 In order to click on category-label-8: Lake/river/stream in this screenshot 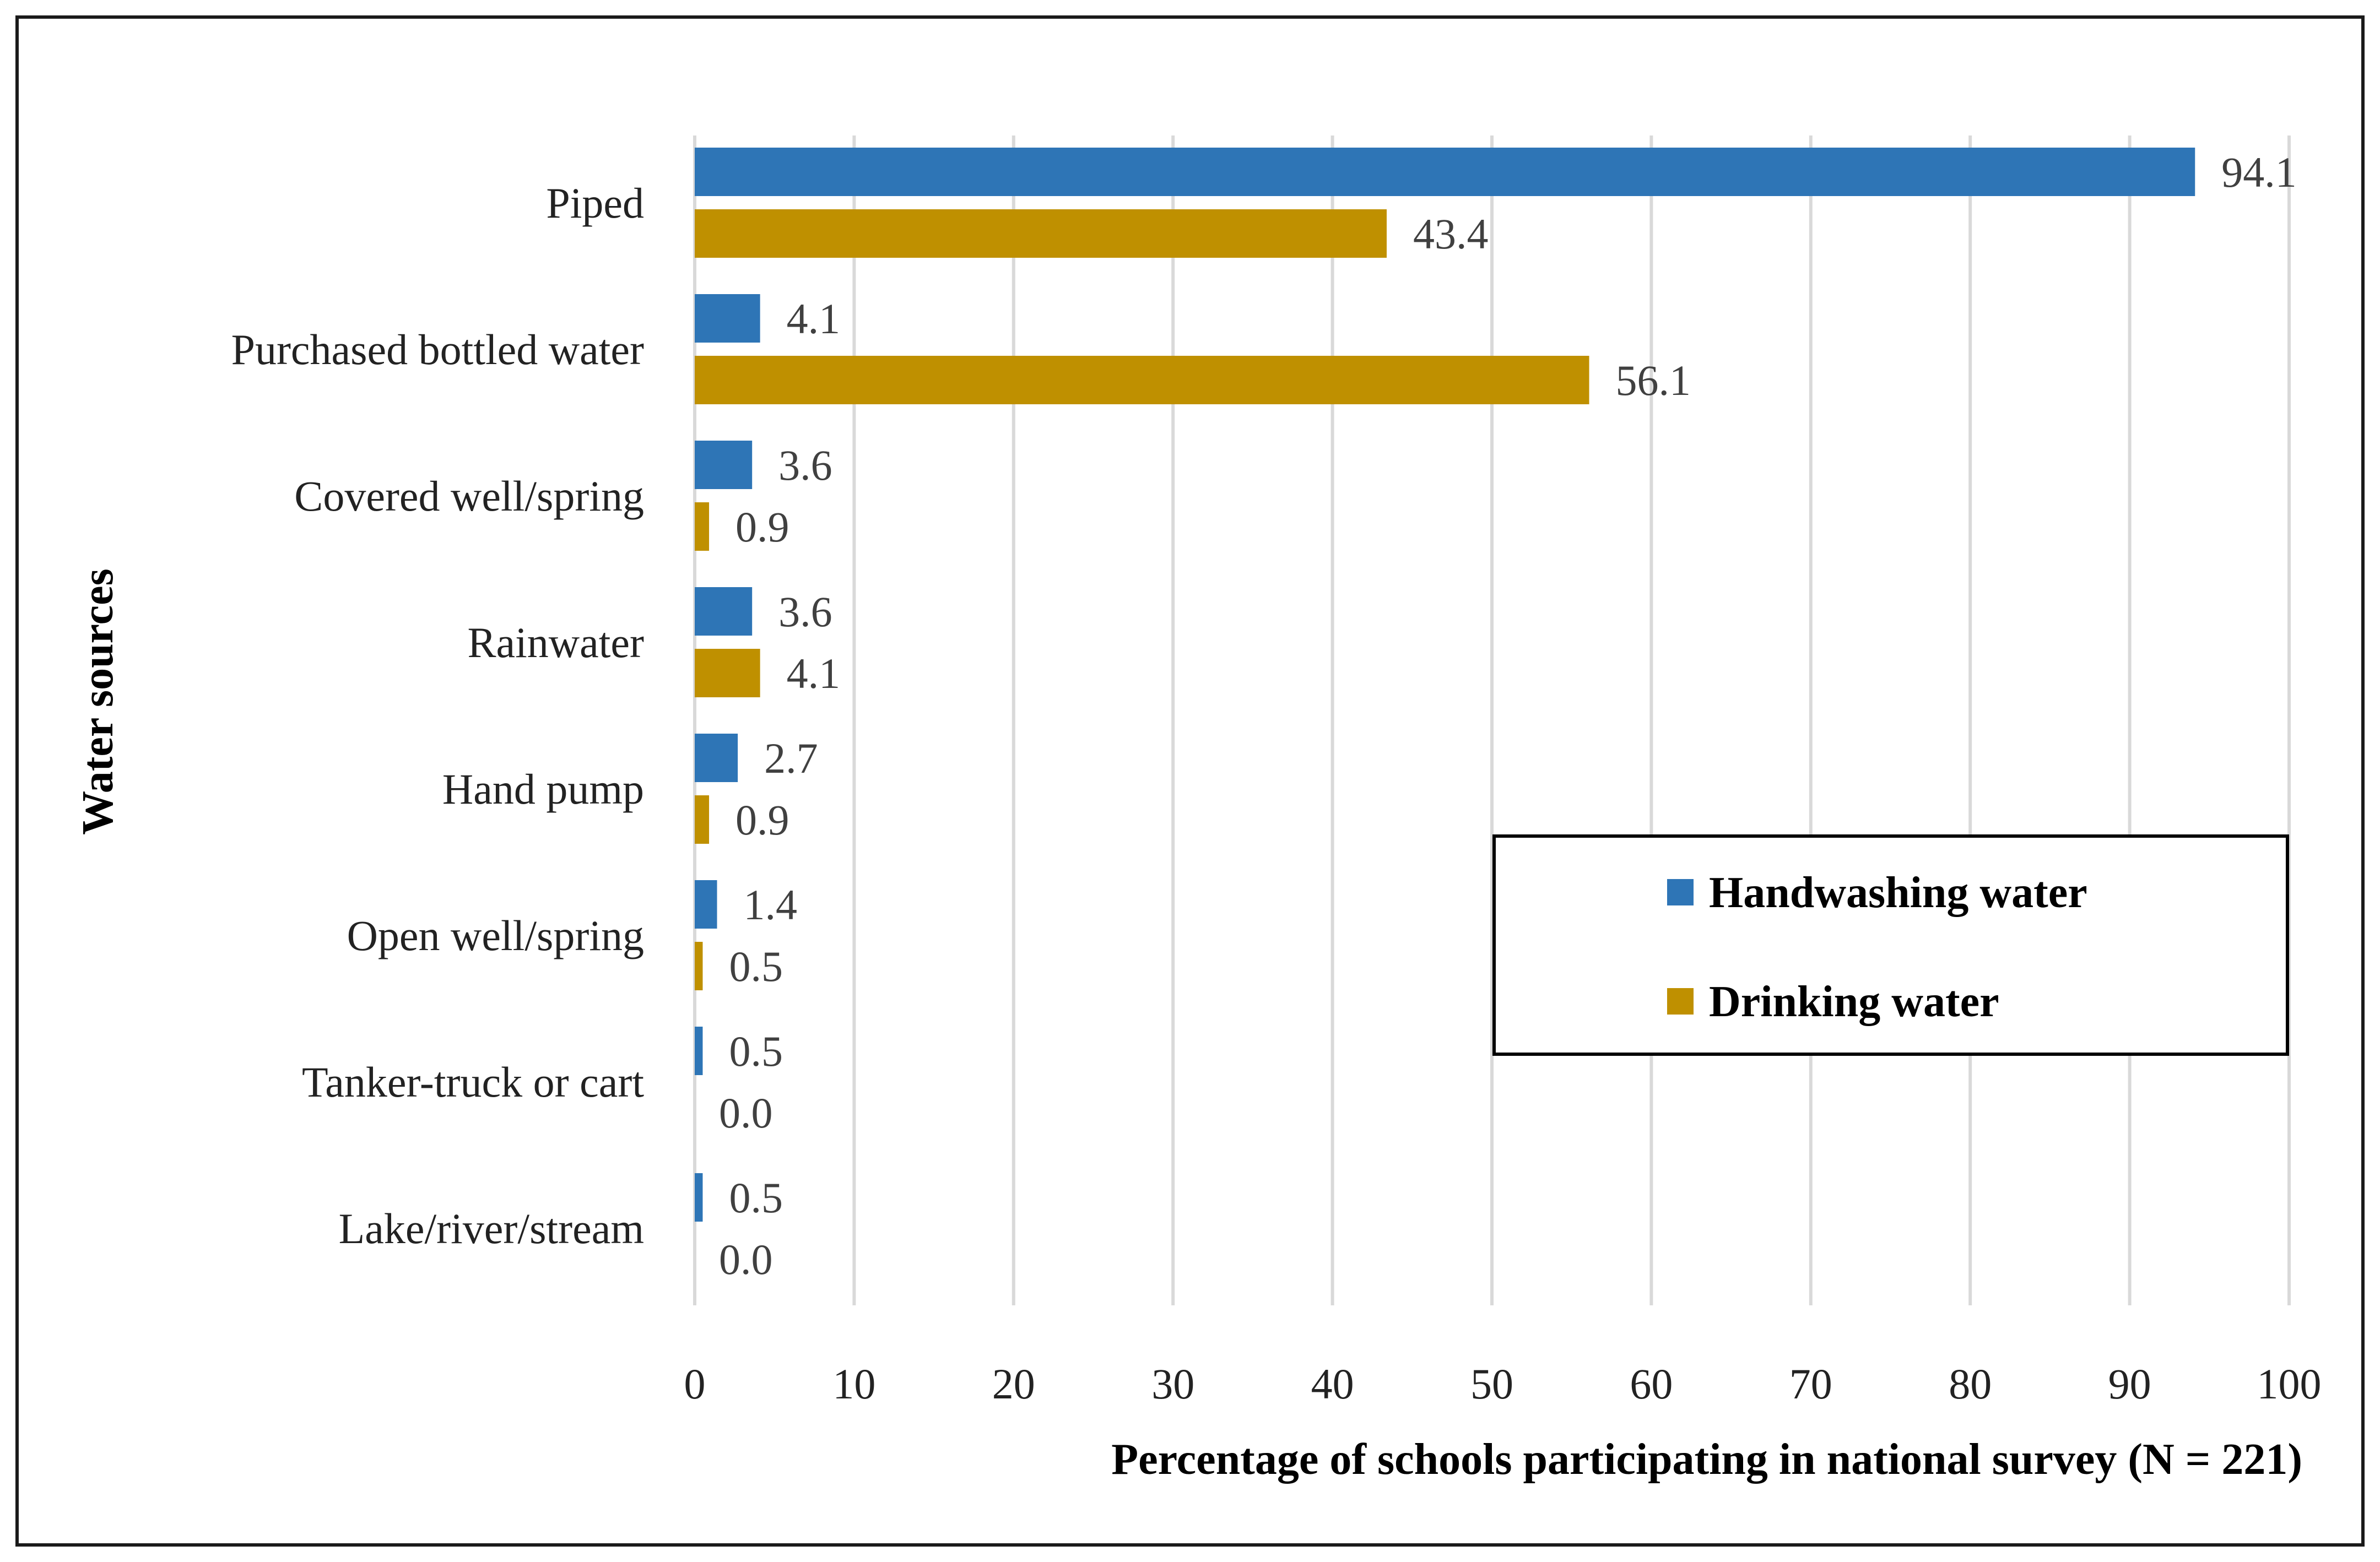, I will do `click(491, 1228)`.